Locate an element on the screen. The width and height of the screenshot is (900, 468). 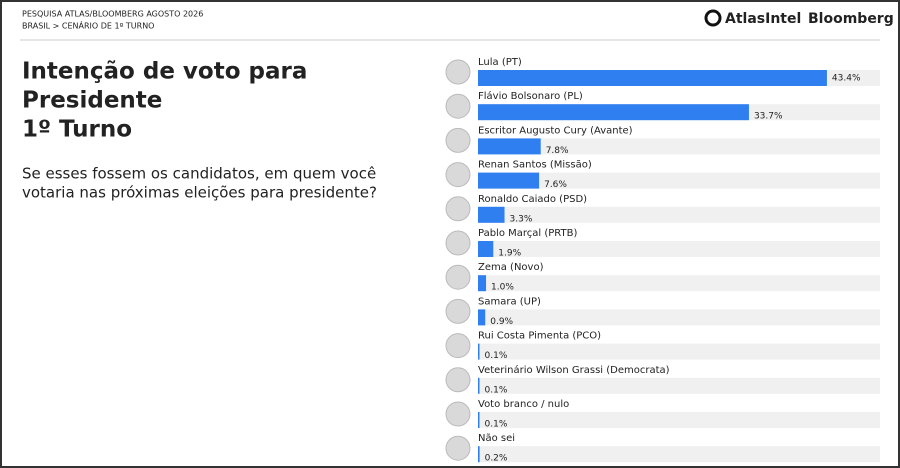
category-label: Ronaldo Caiado (PSD) is located at coordinates (532, 199).